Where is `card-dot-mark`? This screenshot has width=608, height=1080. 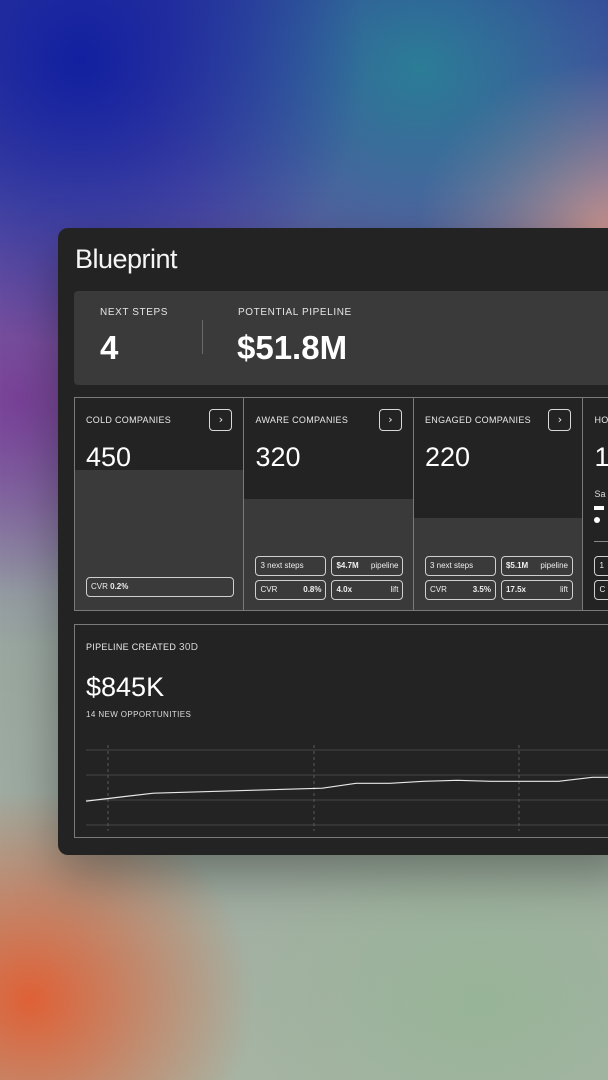
card-dot-mark is located at coordinates (597, 520).